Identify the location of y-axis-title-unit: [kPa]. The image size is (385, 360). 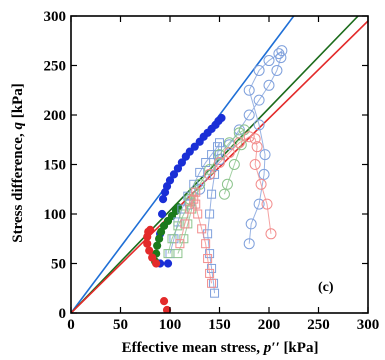
(18, 102).